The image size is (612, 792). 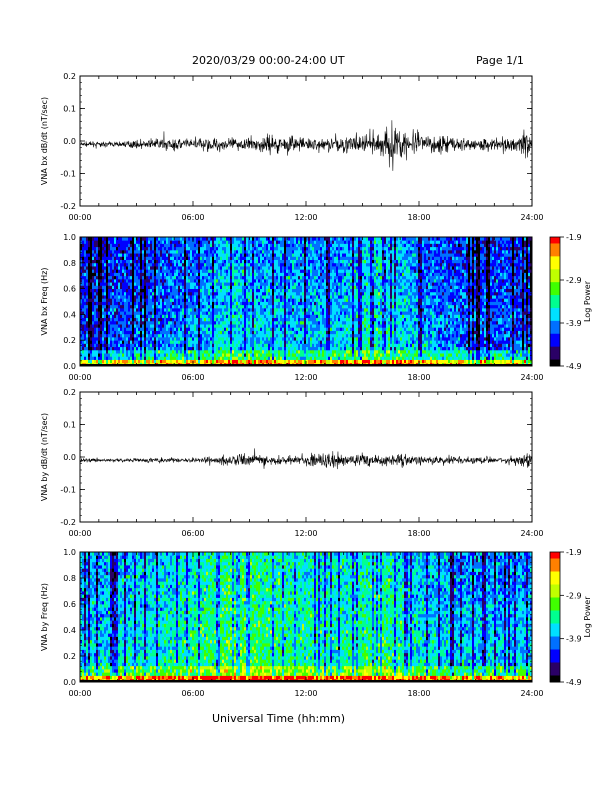 I want to click on y-axis-label: VNA by Freq (Hz), so click(x=44, y=617).